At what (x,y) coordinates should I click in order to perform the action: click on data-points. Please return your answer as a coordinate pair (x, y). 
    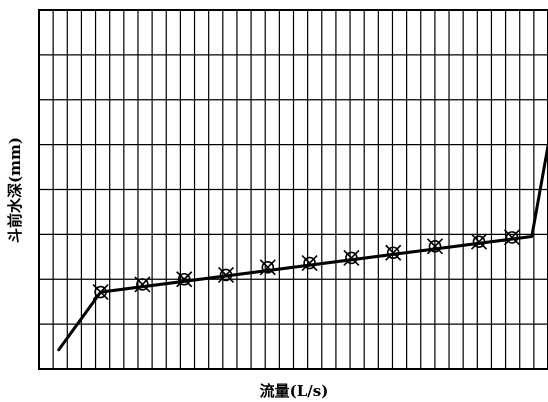
    Looking at the image, I should click on (306, 265).